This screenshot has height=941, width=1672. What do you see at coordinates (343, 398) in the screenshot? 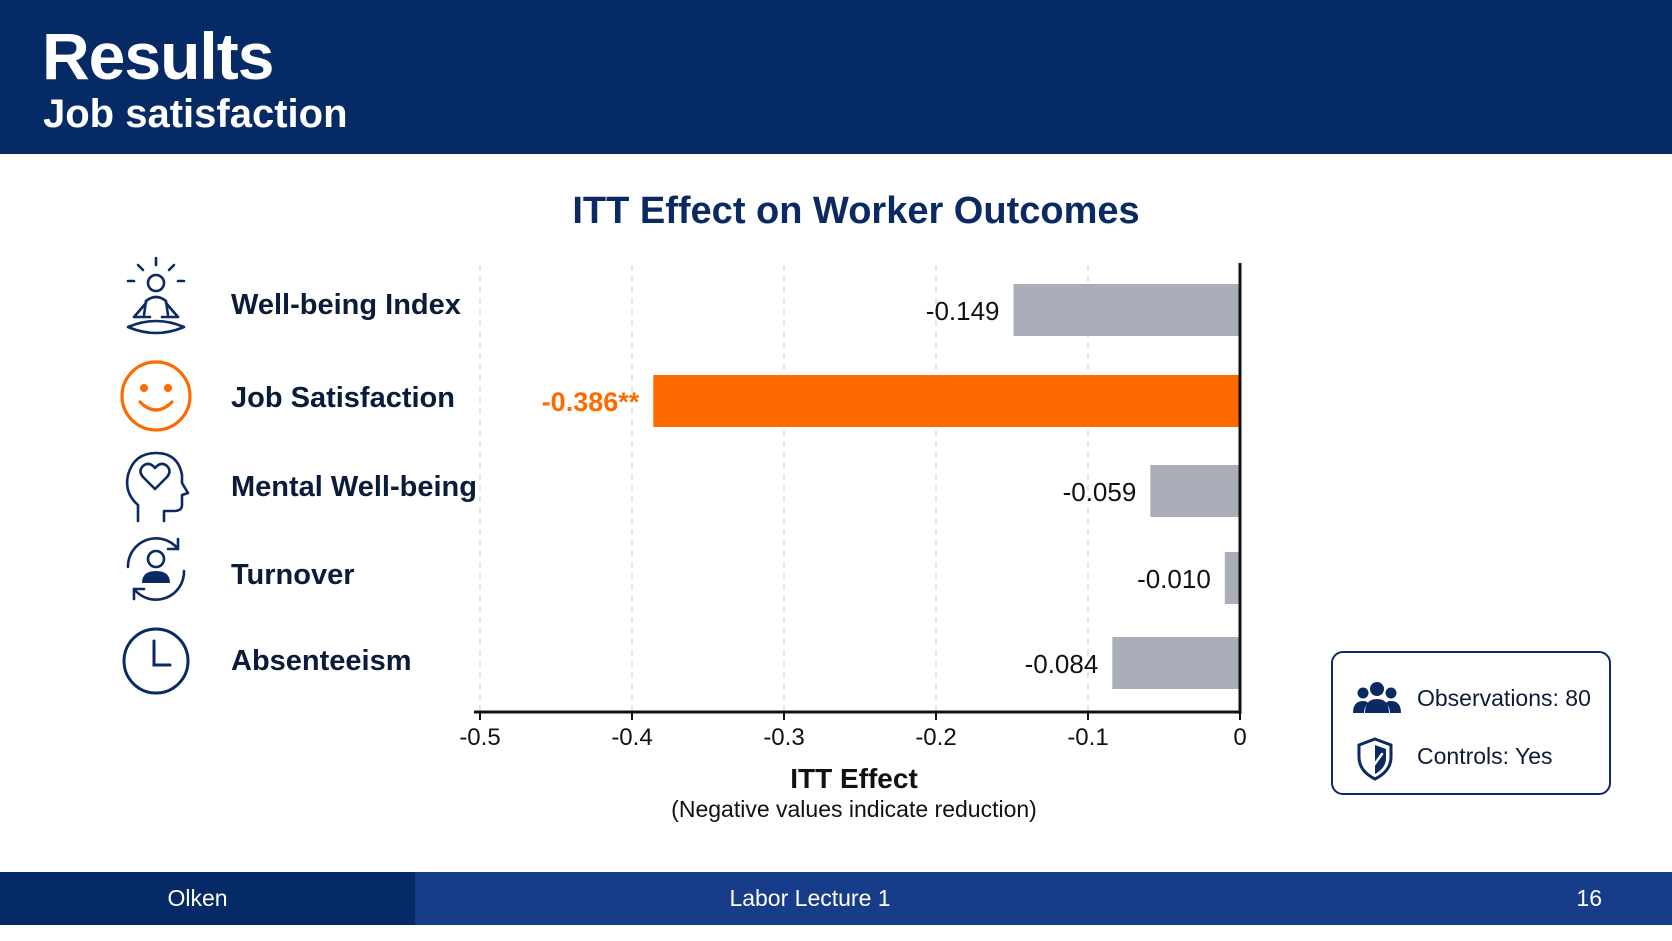
I see `metric-label: Job Satisfaction` at bounding box center [343, 398].